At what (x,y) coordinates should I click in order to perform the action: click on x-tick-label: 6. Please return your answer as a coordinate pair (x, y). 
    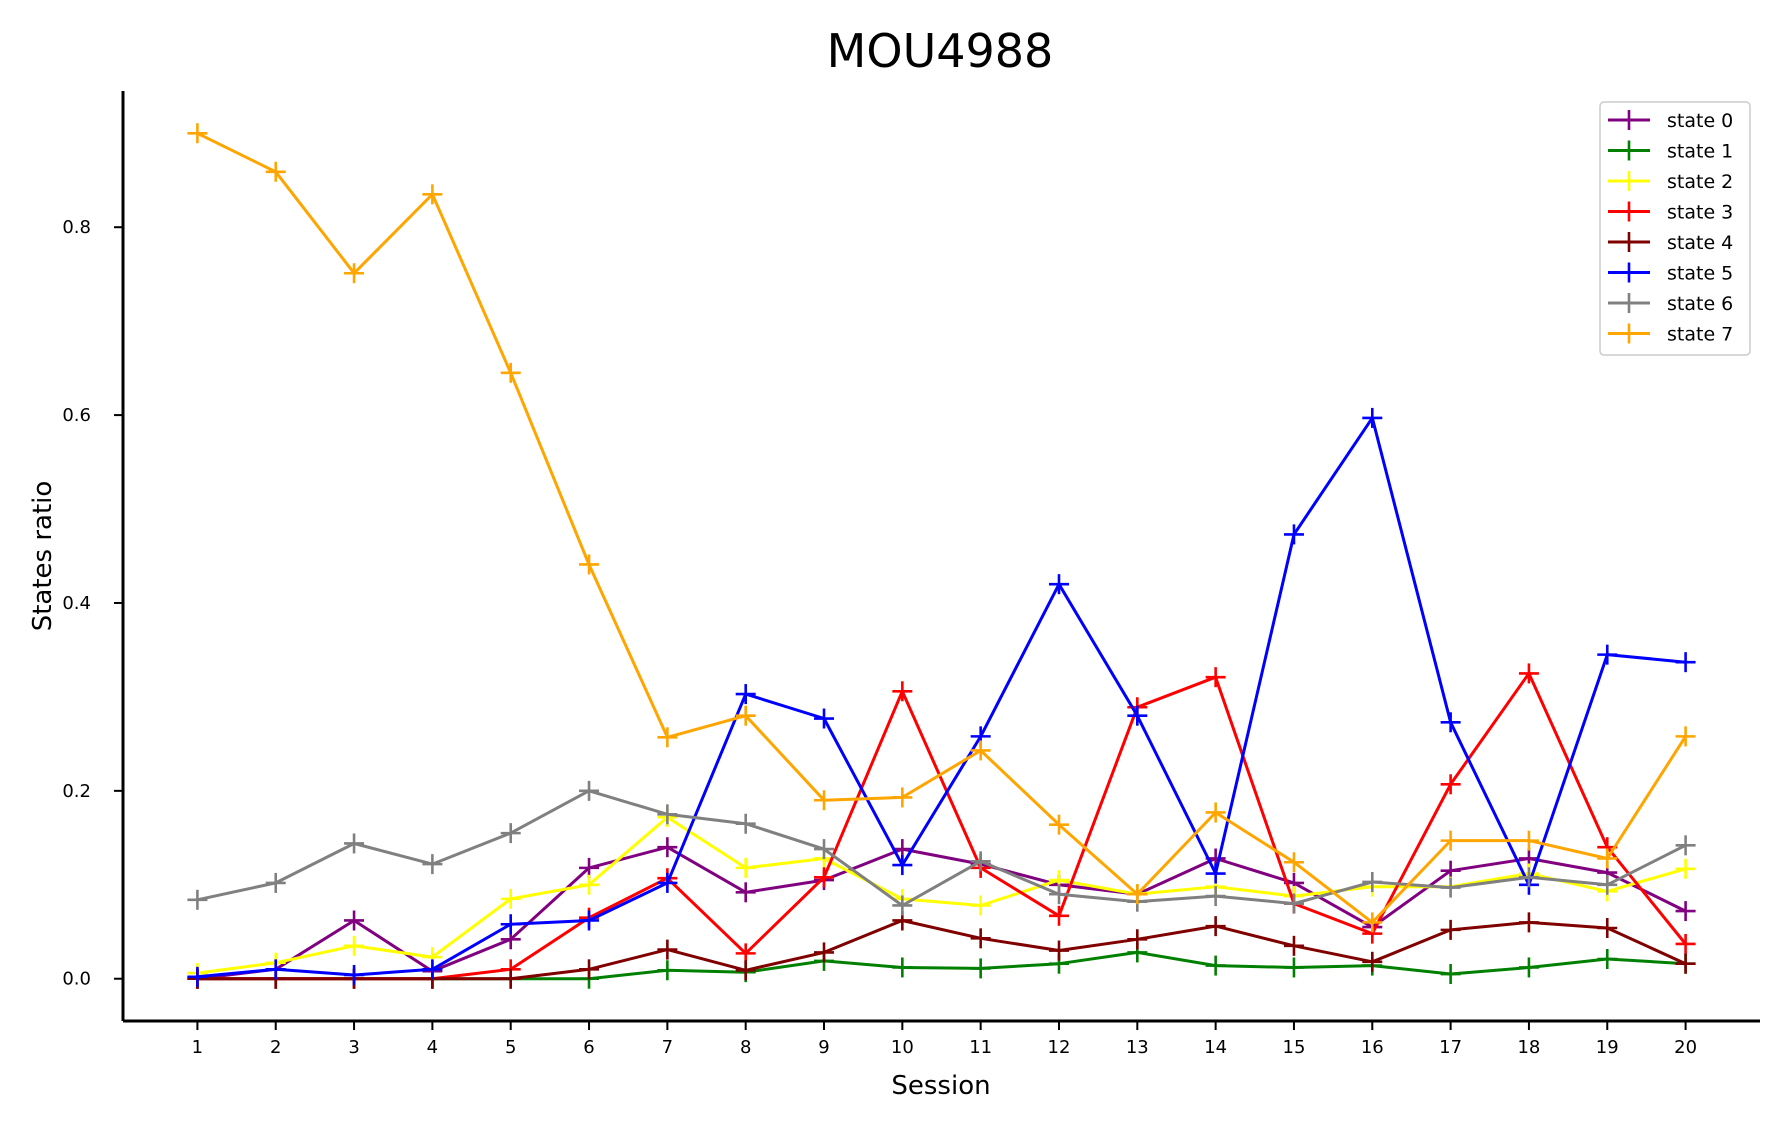
    Looking at the image, I should click on (588, 1047).